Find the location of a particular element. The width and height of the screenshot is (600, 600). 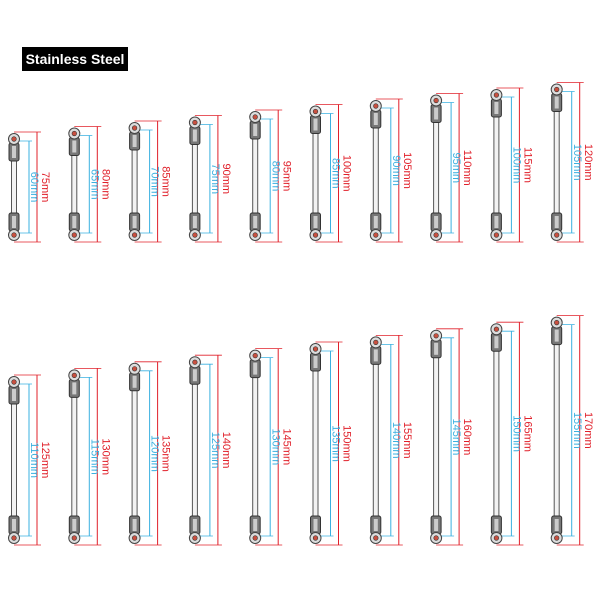

link: 155mm 170mm is located at coordinates (572, 430).